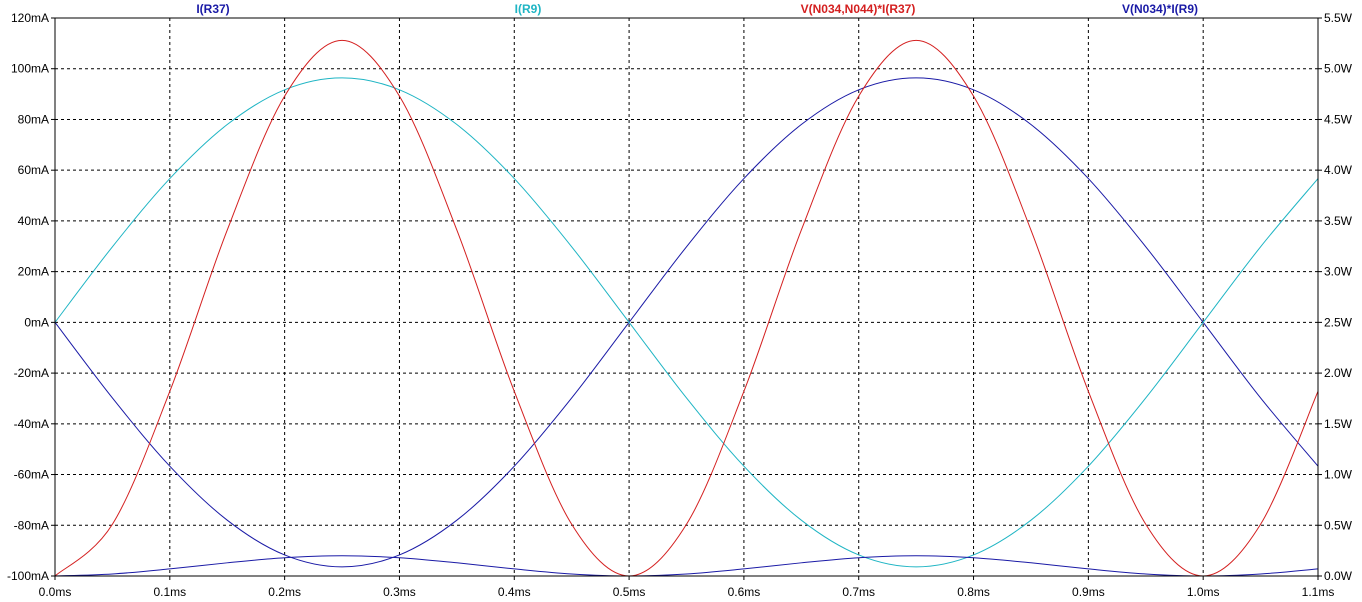 The image size is (1362, 602). I want to click on y-left-tick-label: -40mA, so click(31, 424).